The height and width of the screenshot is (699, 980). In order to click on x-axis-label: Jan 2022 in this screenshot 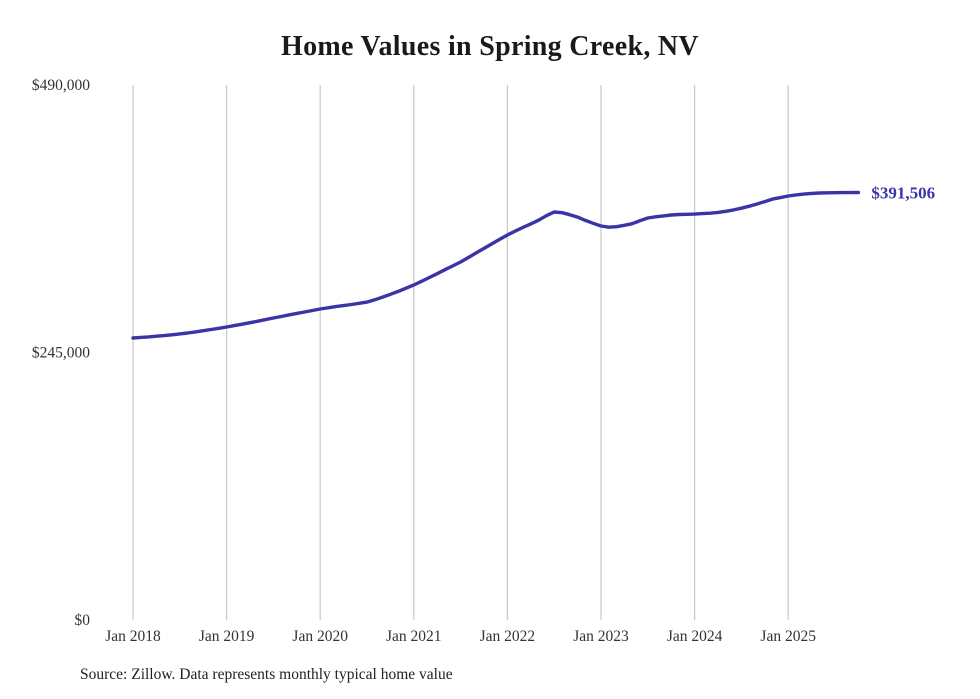, I will do `click(508, 636)`.